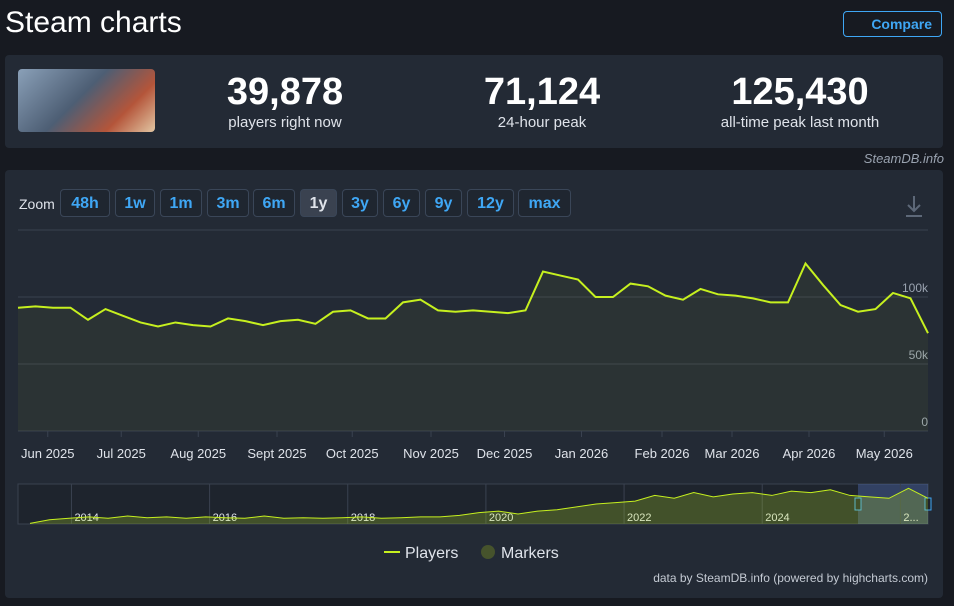 Image resolution: width=954 pixels, height=606 pixels. What do you see at coordinates (473, 297) in the screenshot?
I see `series-line` at bounding box center [473, 297].